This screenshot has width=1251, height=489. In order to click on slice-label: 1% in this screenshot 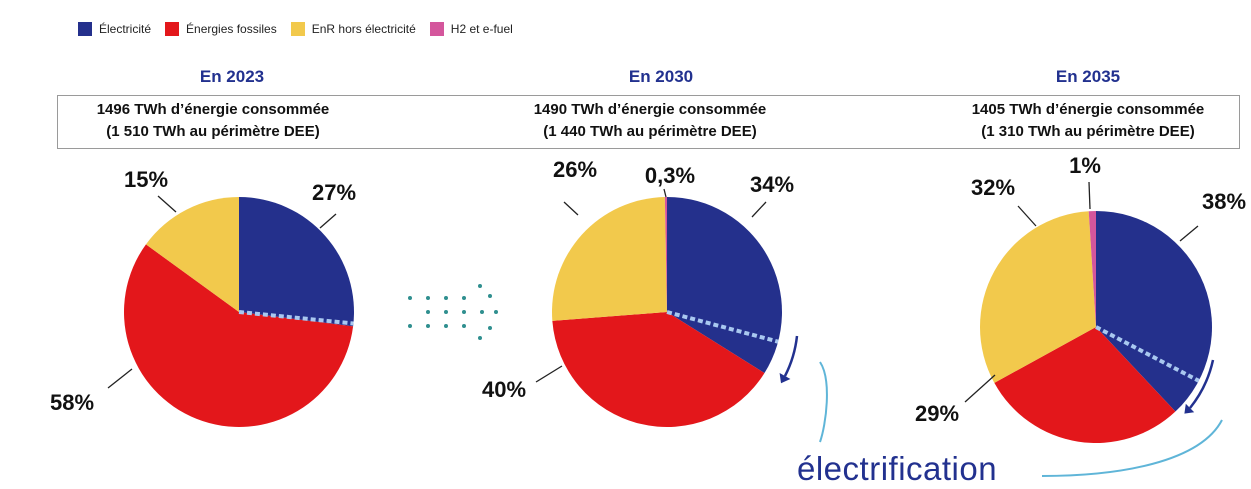, I will do `click(1085, 165)`.